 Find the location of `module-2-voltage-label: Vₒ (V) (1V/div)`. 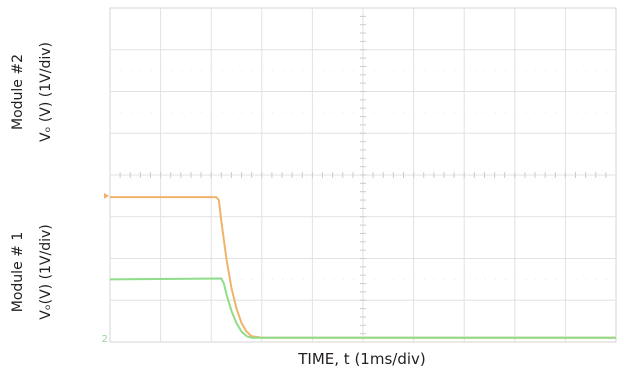

module-2-voltage-label: Vₒ (V) (1V/div) is located at coordinates (46, 92).